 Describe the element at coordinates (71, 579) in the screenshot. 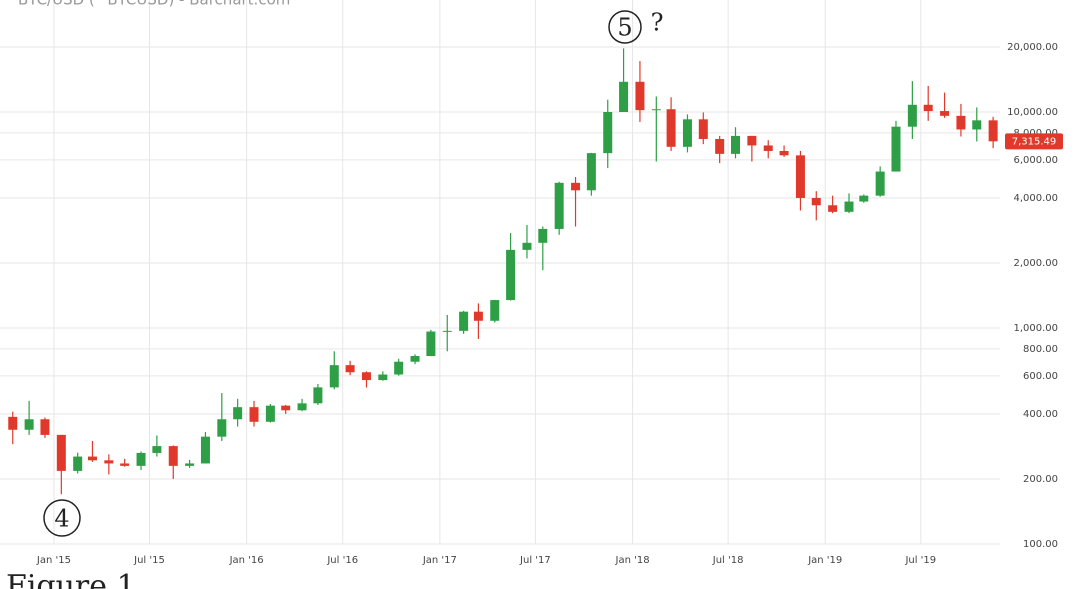

I see `annotation: Figure 1` at that location.